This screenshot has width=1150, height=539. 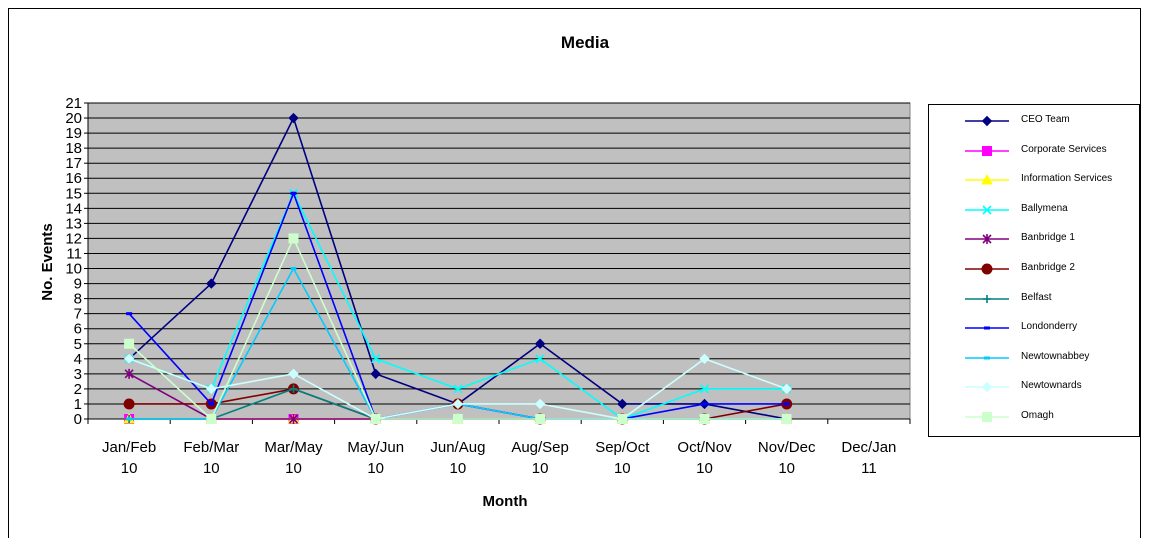 I want to click on legend-item: CEO Team, so click(x=1034, y=121).